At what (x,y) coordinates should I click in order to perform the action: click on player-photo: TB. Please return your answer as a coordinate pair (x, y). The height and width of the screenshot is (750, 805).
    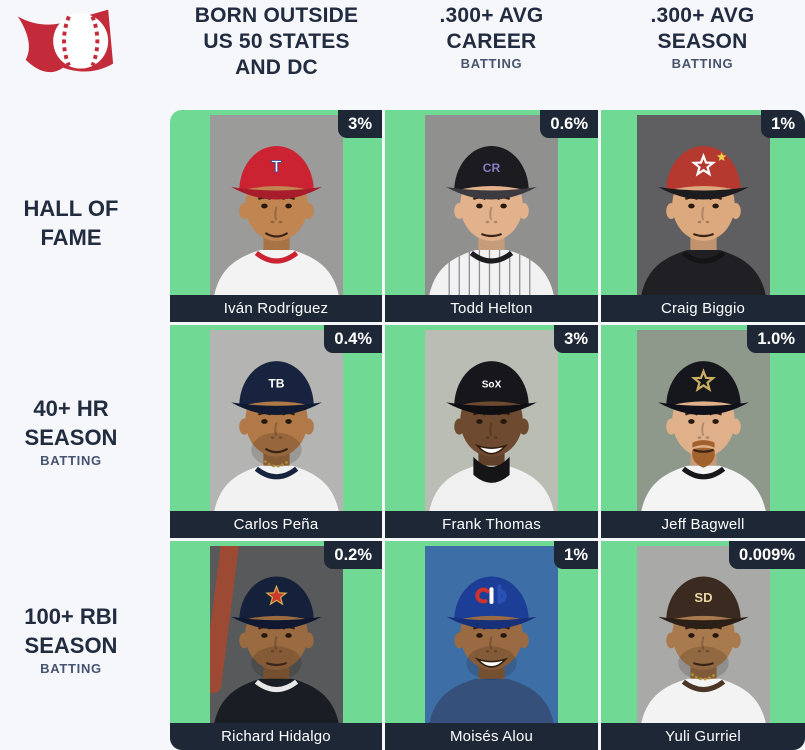
    Looking at the image, I should click on (276, 420).